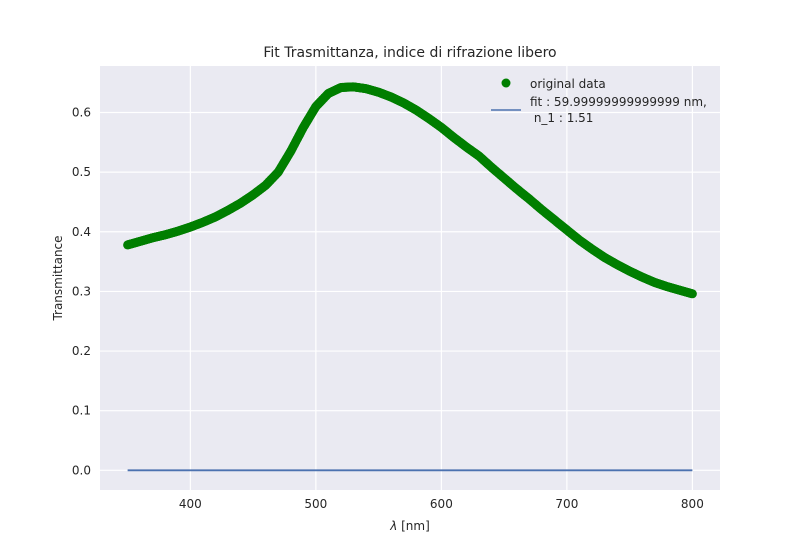 The image size is (800, 550). What do you see at coordinates (561, 118) in the screenshot?
I see `legend-label-fit-line2: n_1 : 1.51` at bounding box center [561, 118].